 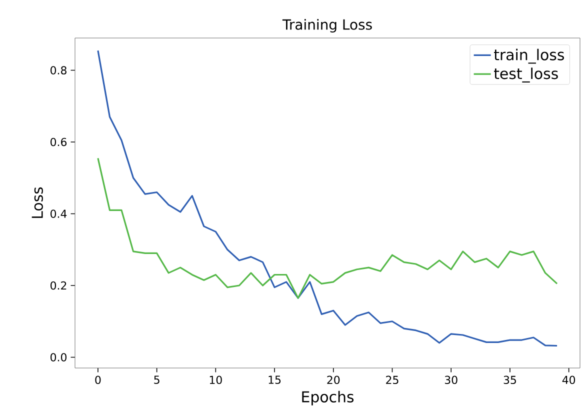 I want to click on y-tick-label: 0.6, so click(x=58, y=142).